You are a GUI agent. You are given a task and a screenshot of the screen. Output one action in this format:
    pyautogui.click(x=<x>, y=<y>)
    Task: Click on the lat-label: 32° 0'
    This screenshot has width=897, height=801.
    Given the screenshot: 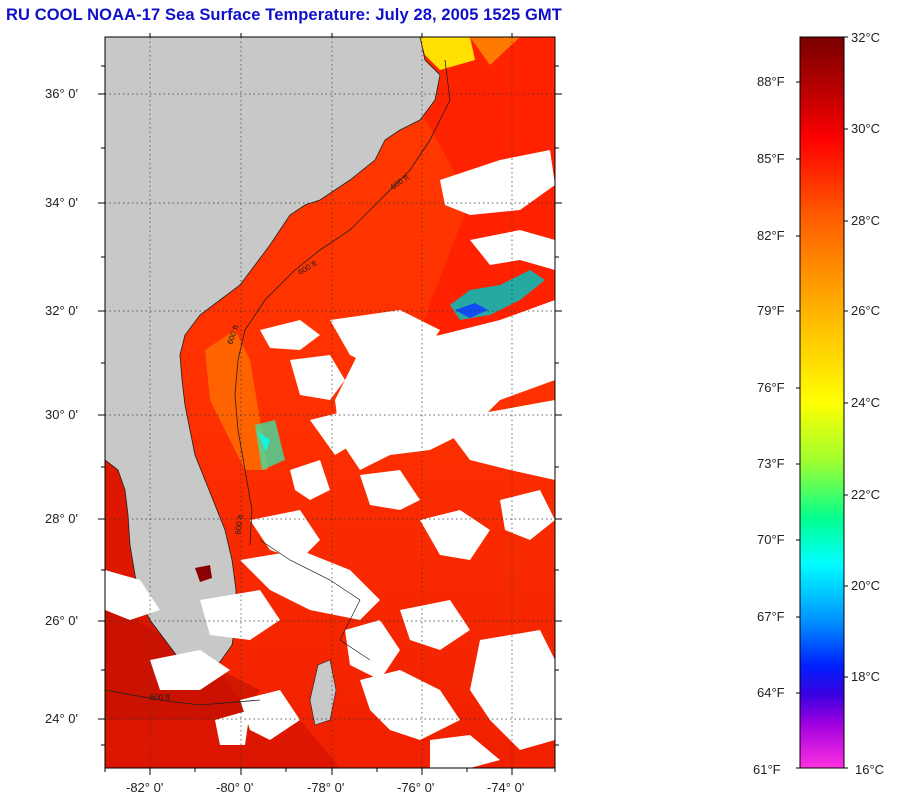 What is the action you would take?
    pyautogui.click(x=61, y=310)
    